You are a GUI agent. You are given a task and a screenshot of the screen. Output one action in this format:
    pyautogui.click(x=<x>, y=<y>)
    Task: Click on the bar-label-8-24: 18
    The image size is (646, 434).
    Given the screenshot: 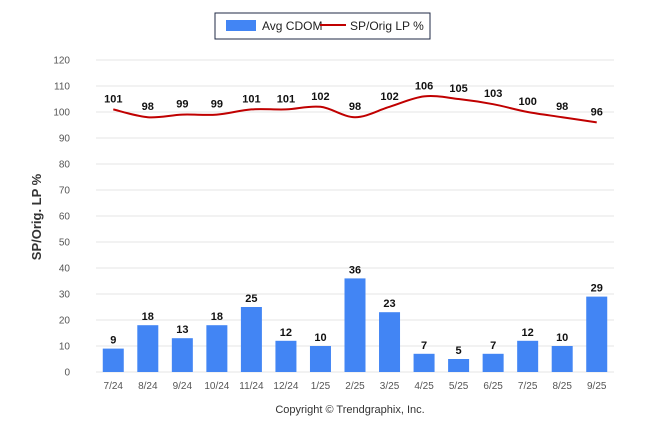 What is the action you would take?
    pyautogui.click(x=148, y=317)
    